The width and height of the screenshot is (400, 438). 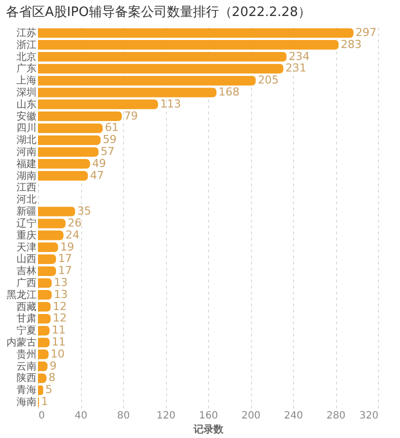 I want to click on y-tick-label: 新疆, so click(x=26, y=212).